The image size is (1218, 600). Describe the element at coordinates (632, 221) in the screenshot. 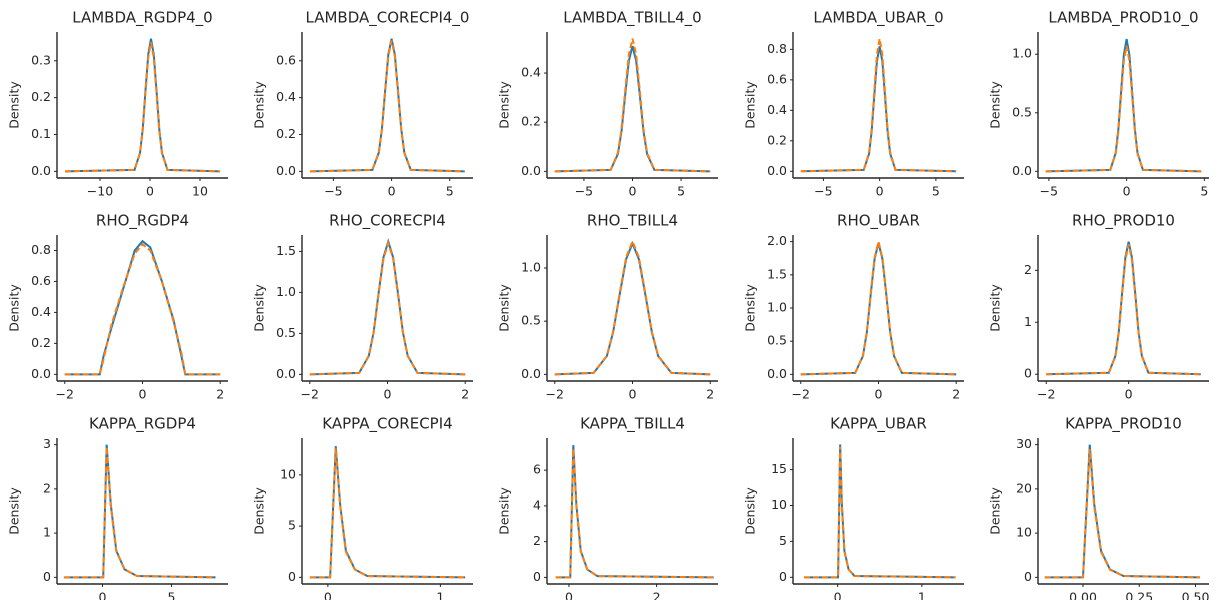

I see `subplot-title: RHO_TBILL4` at that location.